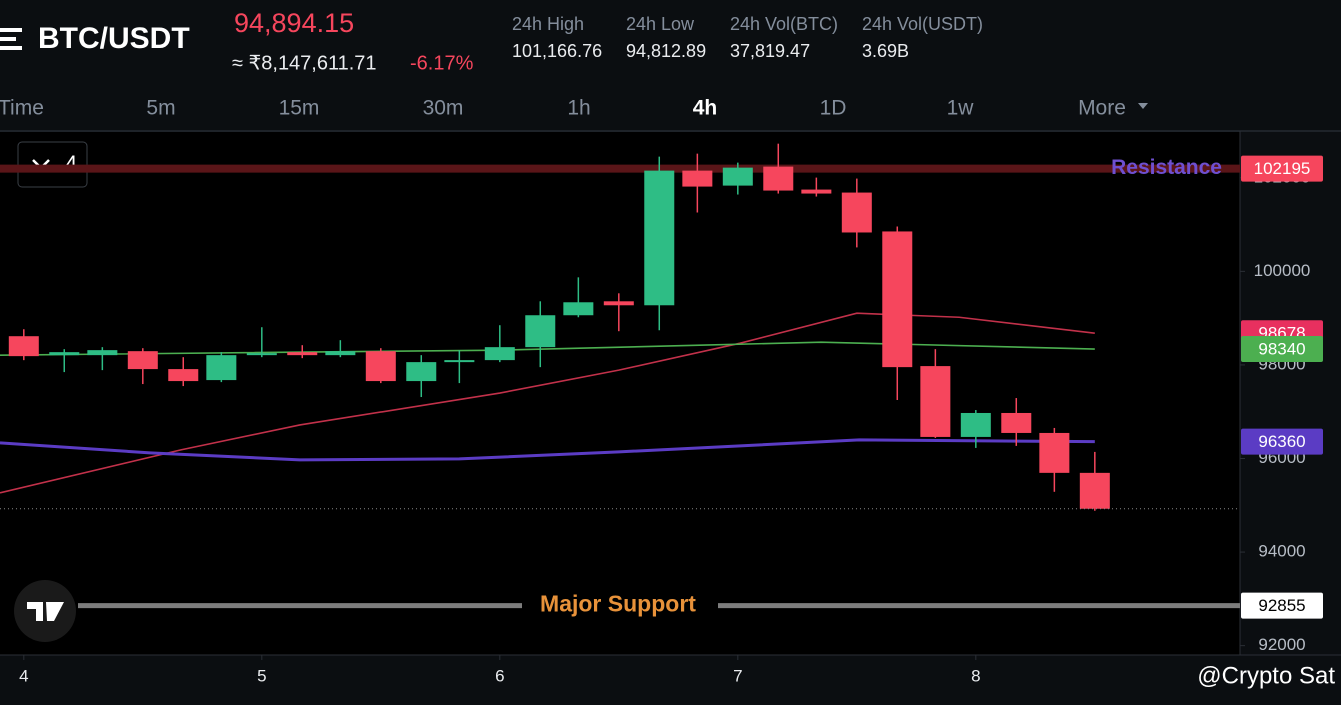 This screenshot has height=705, width=1341. What do you see at coordinates (557, 51) in the screenshot?
I see `stat-value: 101,166.76` at bounding box center [557, 51].